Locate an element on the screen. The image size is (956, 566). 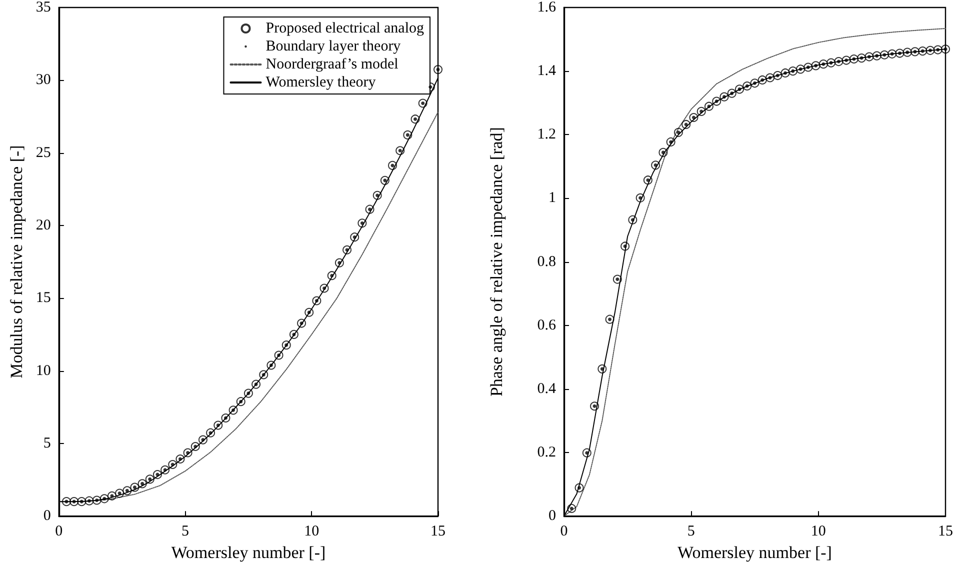
legend-label: Womersley theory is located at coordinates (321, 82).